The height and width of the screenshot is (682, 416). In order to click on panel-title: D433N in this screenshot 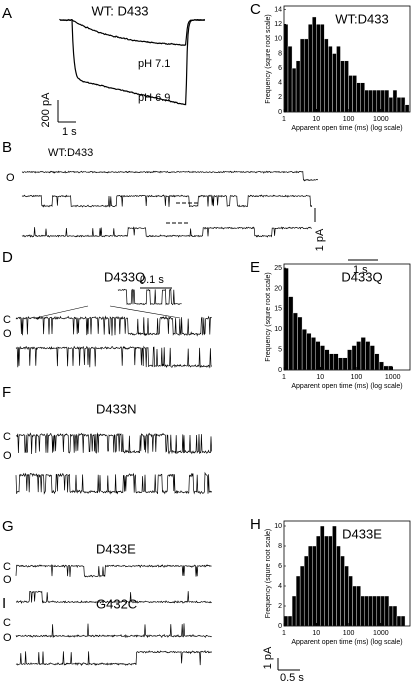, I will do `click(116, 408)`.